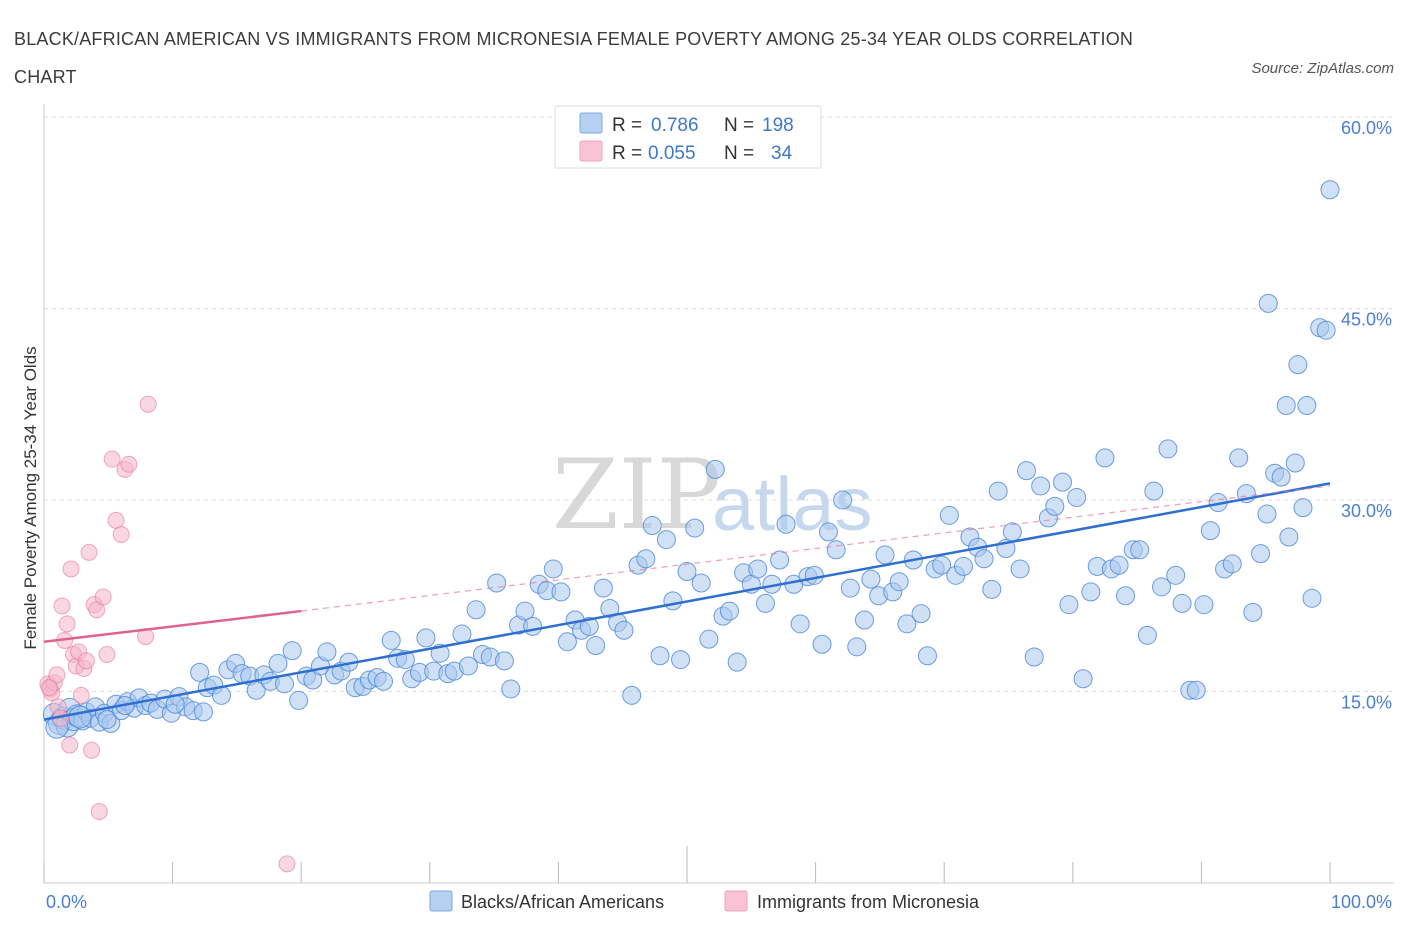  What do you see at coordinates (1366, 128) in the screenshot?
I see `y-tick-label: 60.0%` at bounding box center [1366, 128].